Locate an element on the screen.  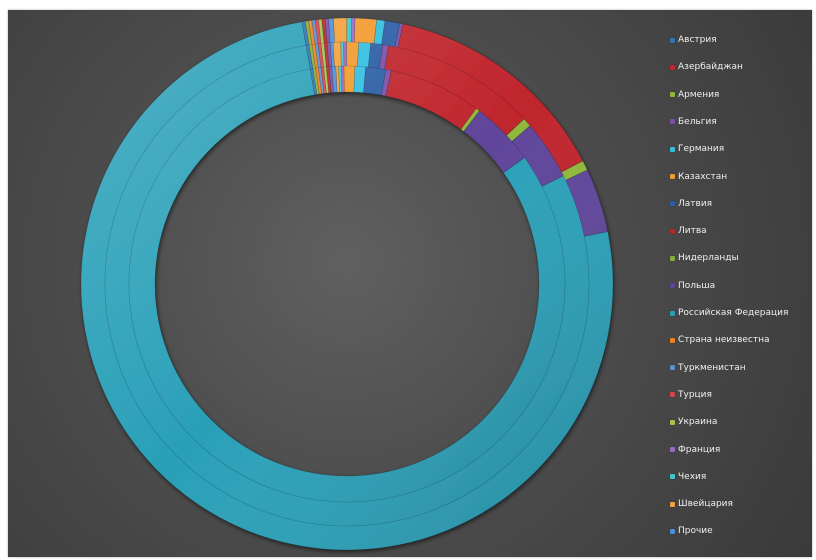
legend-label: Российская Федерация is located at coordinates (733, 313).